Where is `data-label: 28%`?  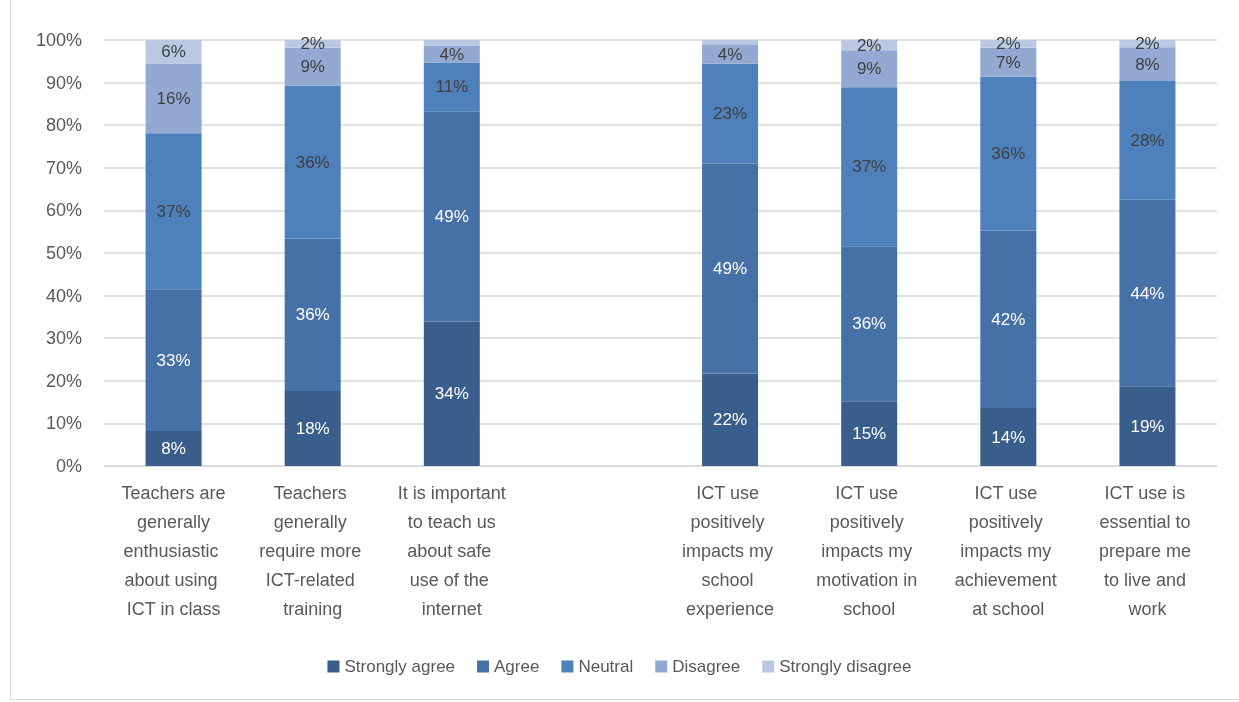
data-label: 28% is located at coordinates (1147, 140).